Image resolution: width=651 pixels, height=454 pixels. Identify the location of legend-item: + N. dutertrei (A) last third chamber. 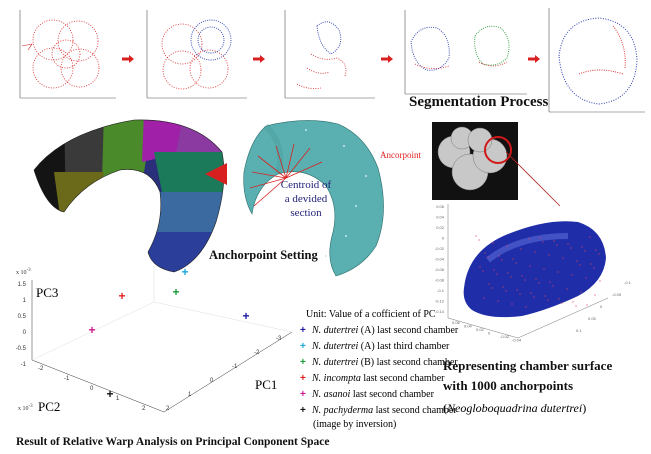
(374, 346).